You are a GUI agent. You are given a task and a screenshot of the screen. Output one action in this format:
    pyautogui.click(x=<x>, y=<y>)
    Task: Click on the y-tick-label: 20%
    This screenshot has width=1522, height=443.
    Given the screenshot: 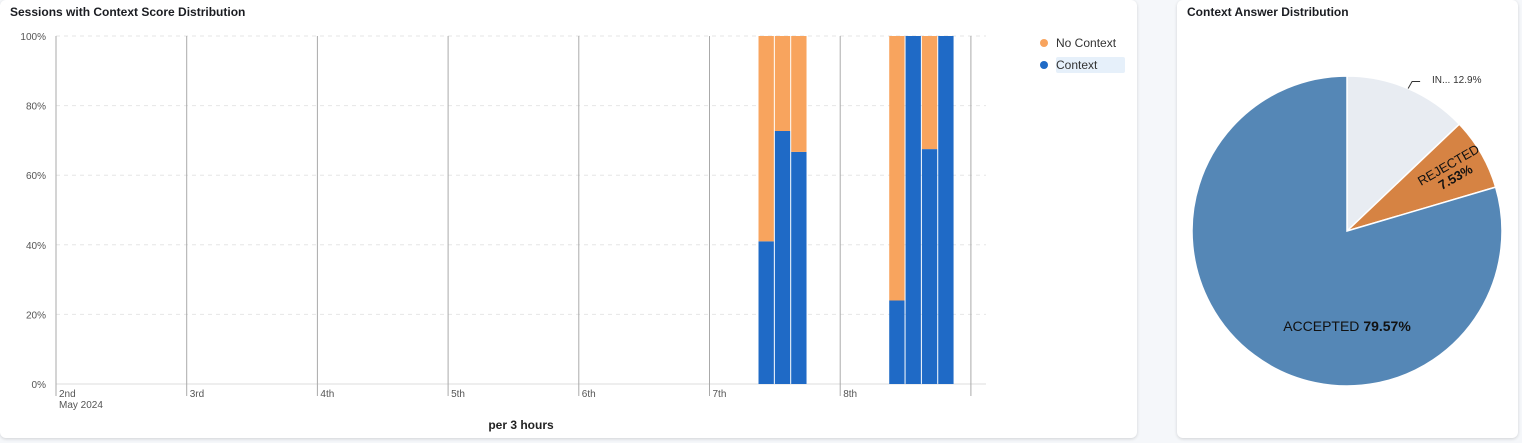 What is the action you would take?
    pyautogui.click(x=36, y=315)
    